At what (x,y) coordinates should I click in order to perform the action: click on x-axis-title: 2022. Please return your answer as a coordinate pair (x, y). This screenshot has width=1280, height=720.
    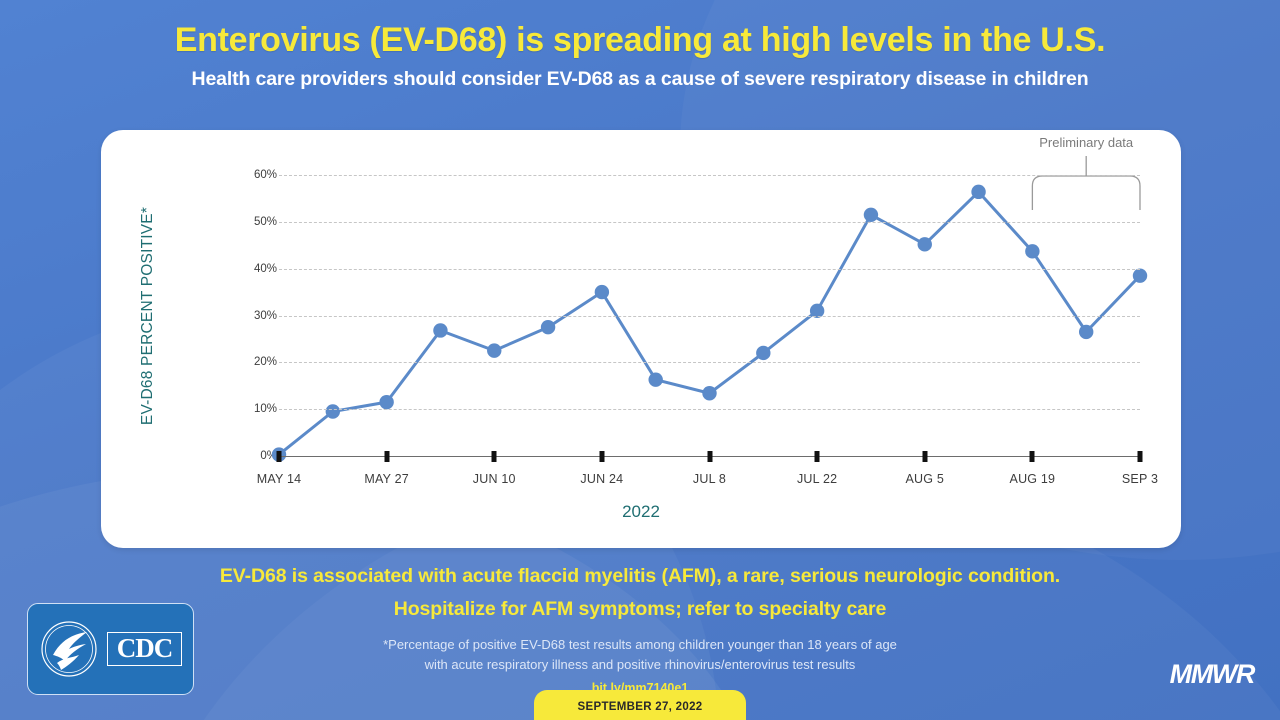
    Looking at the image, I should click on (641, 511).